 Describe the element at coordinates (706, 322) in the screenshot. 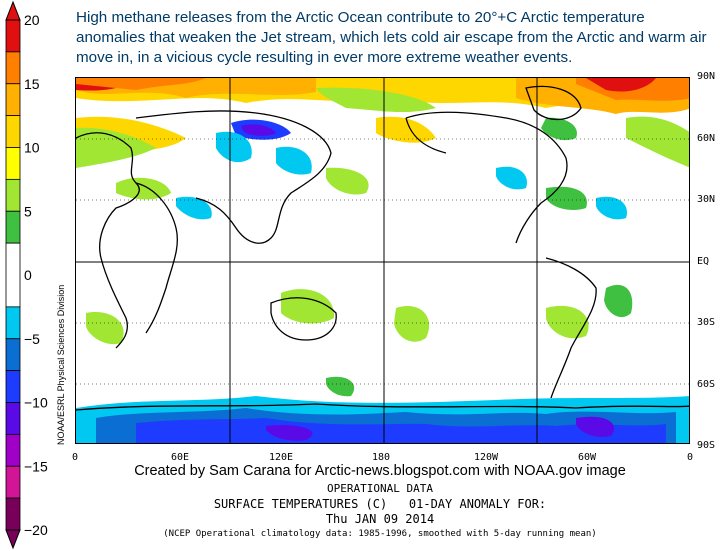

I see `lat-label-30s: 30S` at that location.